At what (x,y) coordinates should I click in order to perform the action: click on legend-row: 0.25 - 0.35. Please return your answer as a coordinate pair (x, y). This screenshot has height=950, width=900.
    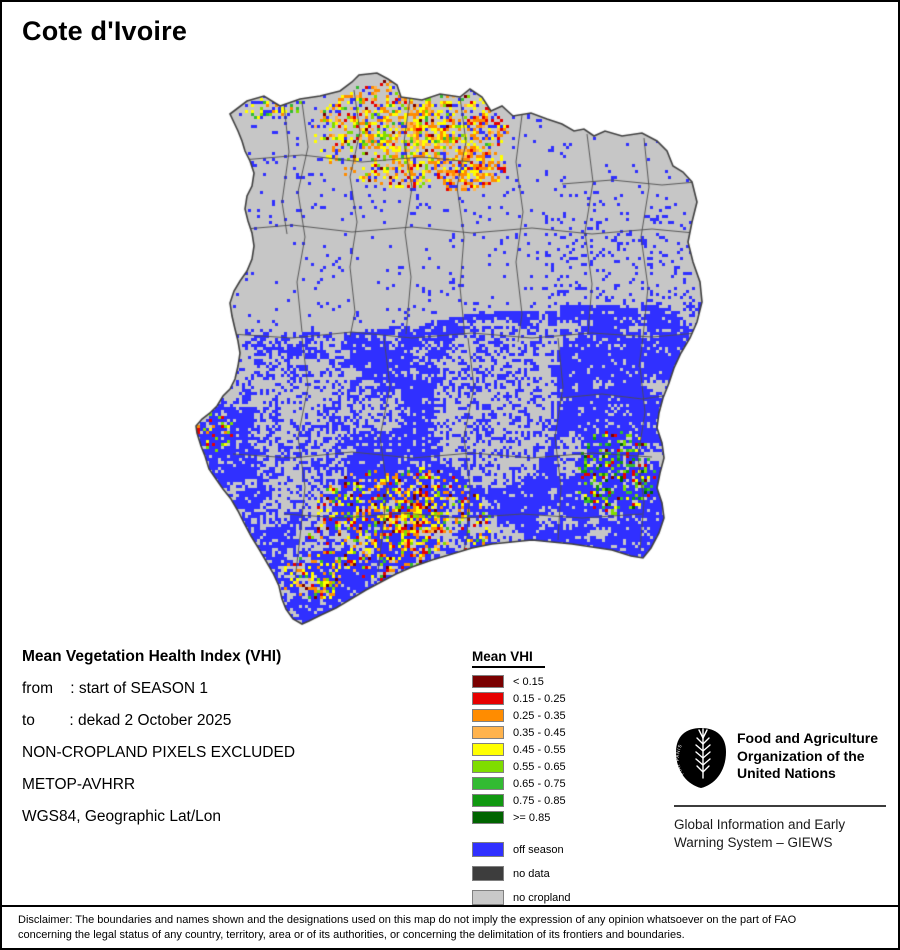
    Looking at the image, I should click on (521, 715).